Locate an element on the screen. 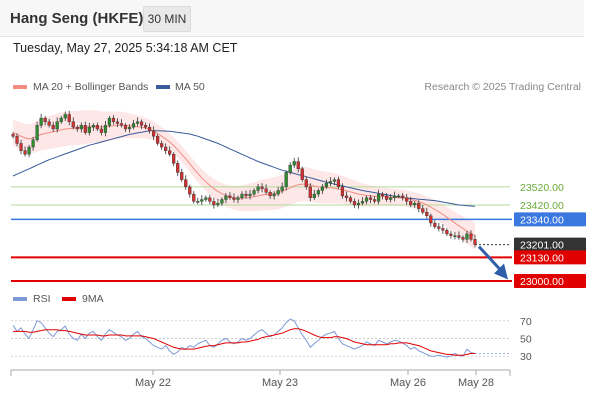 This screenshot has height=400, width=590. chart-timestamp: Tuesday, May 27, 2025 5:34:18 AM CET is located at coordinates (125, 48).